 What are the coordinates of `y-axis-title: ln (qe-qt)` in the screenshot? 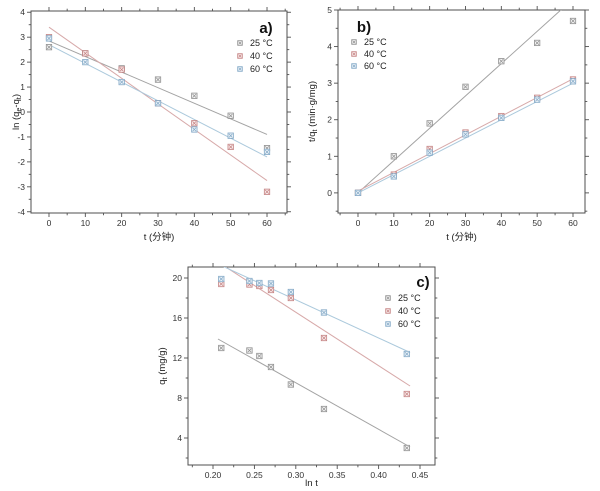 It's located at (17, 112).